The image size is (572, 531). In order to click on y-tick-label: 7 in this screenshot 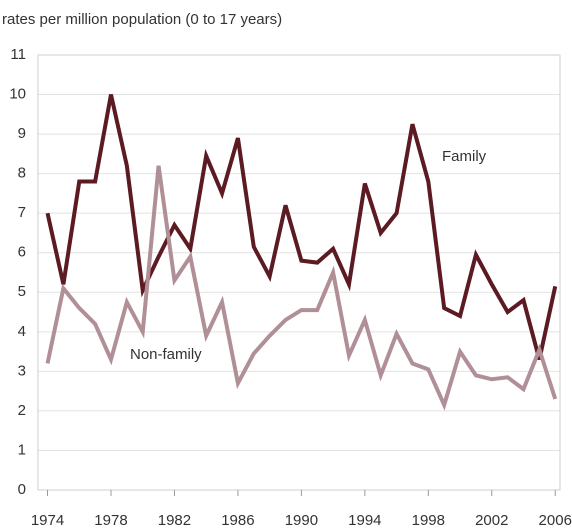, I will do `click(22, 212)`.